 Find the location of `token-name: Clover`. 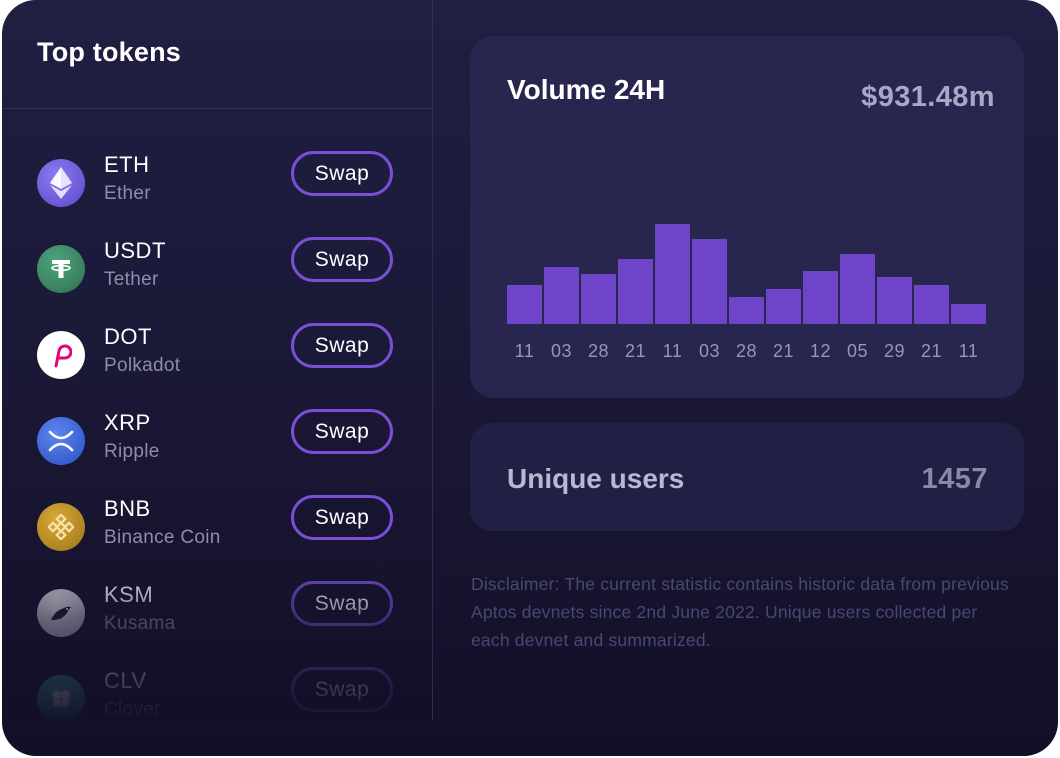

token-name: Clover is located at coordinates (132, 709).